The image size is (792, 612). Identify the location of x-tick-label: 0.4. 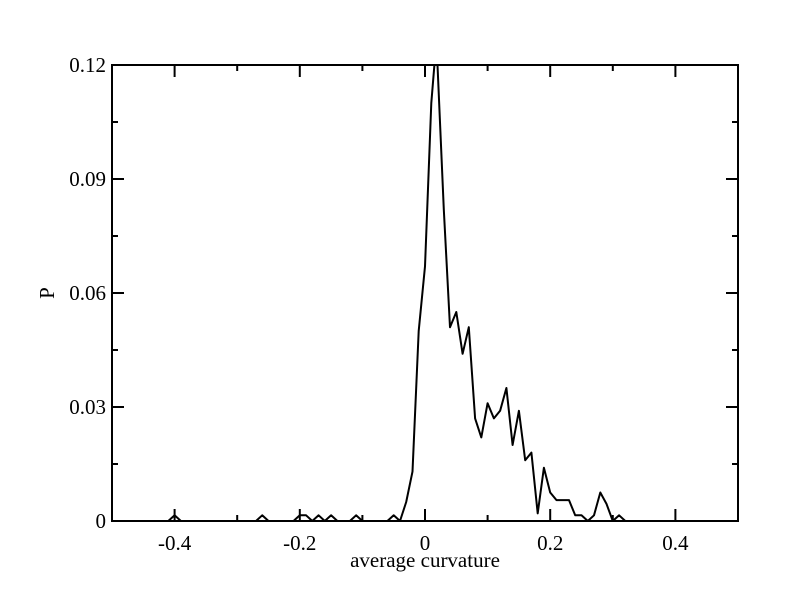
(675, 543).